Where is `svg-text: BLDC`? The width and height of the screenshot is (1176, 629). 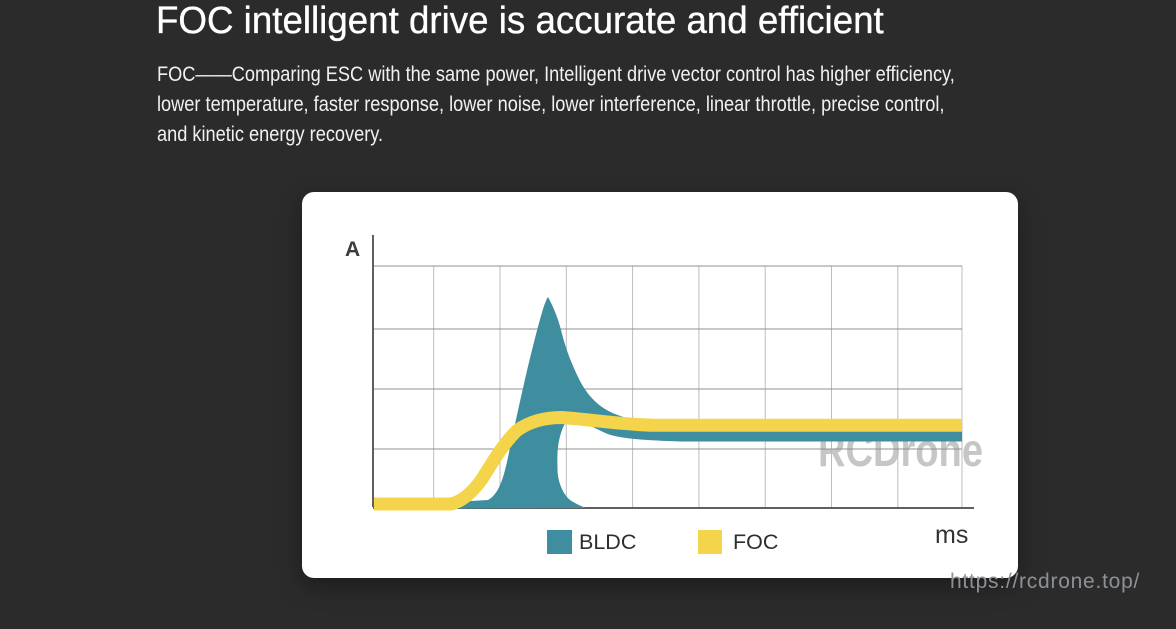 svg-text: BLDC is located at coordinates (607, 542).